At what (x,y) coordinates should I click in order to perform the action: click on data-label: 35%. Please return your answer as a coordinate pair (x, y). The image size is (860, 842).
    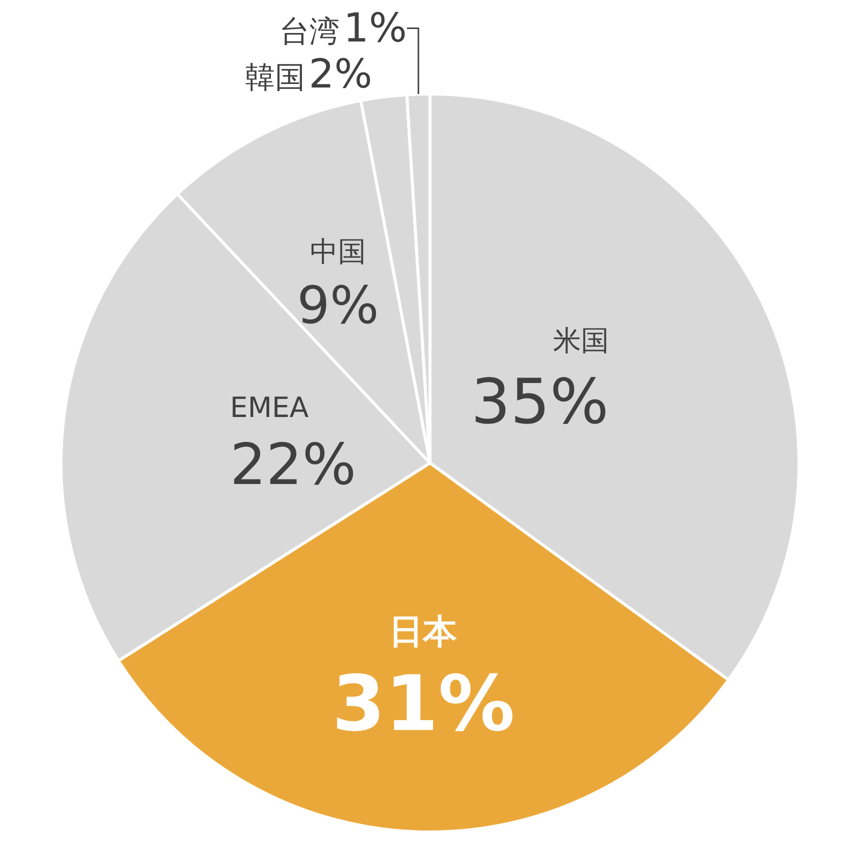
    Looking at the image, I should click on (540, 401).